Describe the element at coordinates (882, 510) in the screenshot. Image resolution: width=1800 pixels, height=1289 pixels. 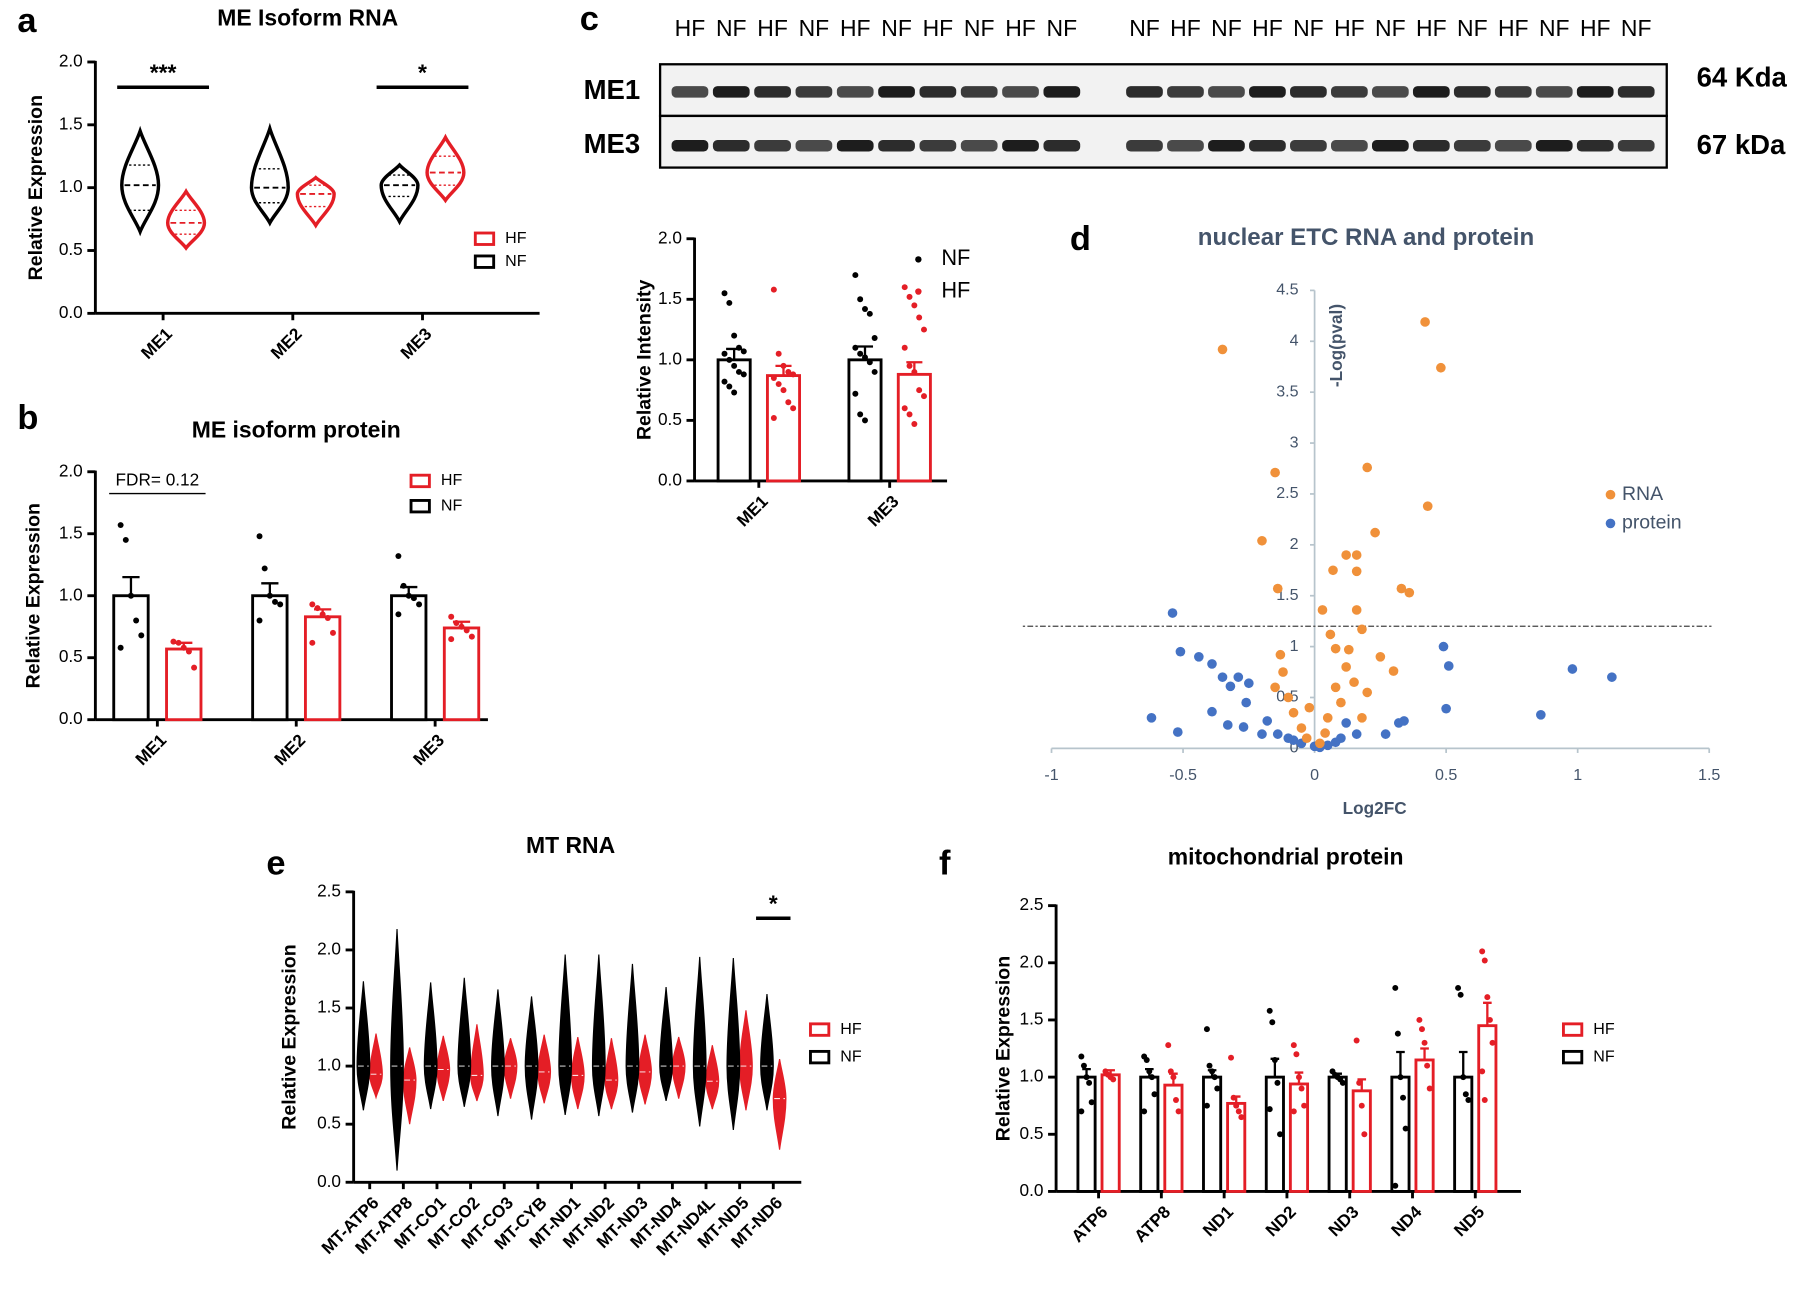
I see `x-tick-label: ME3` at that location.